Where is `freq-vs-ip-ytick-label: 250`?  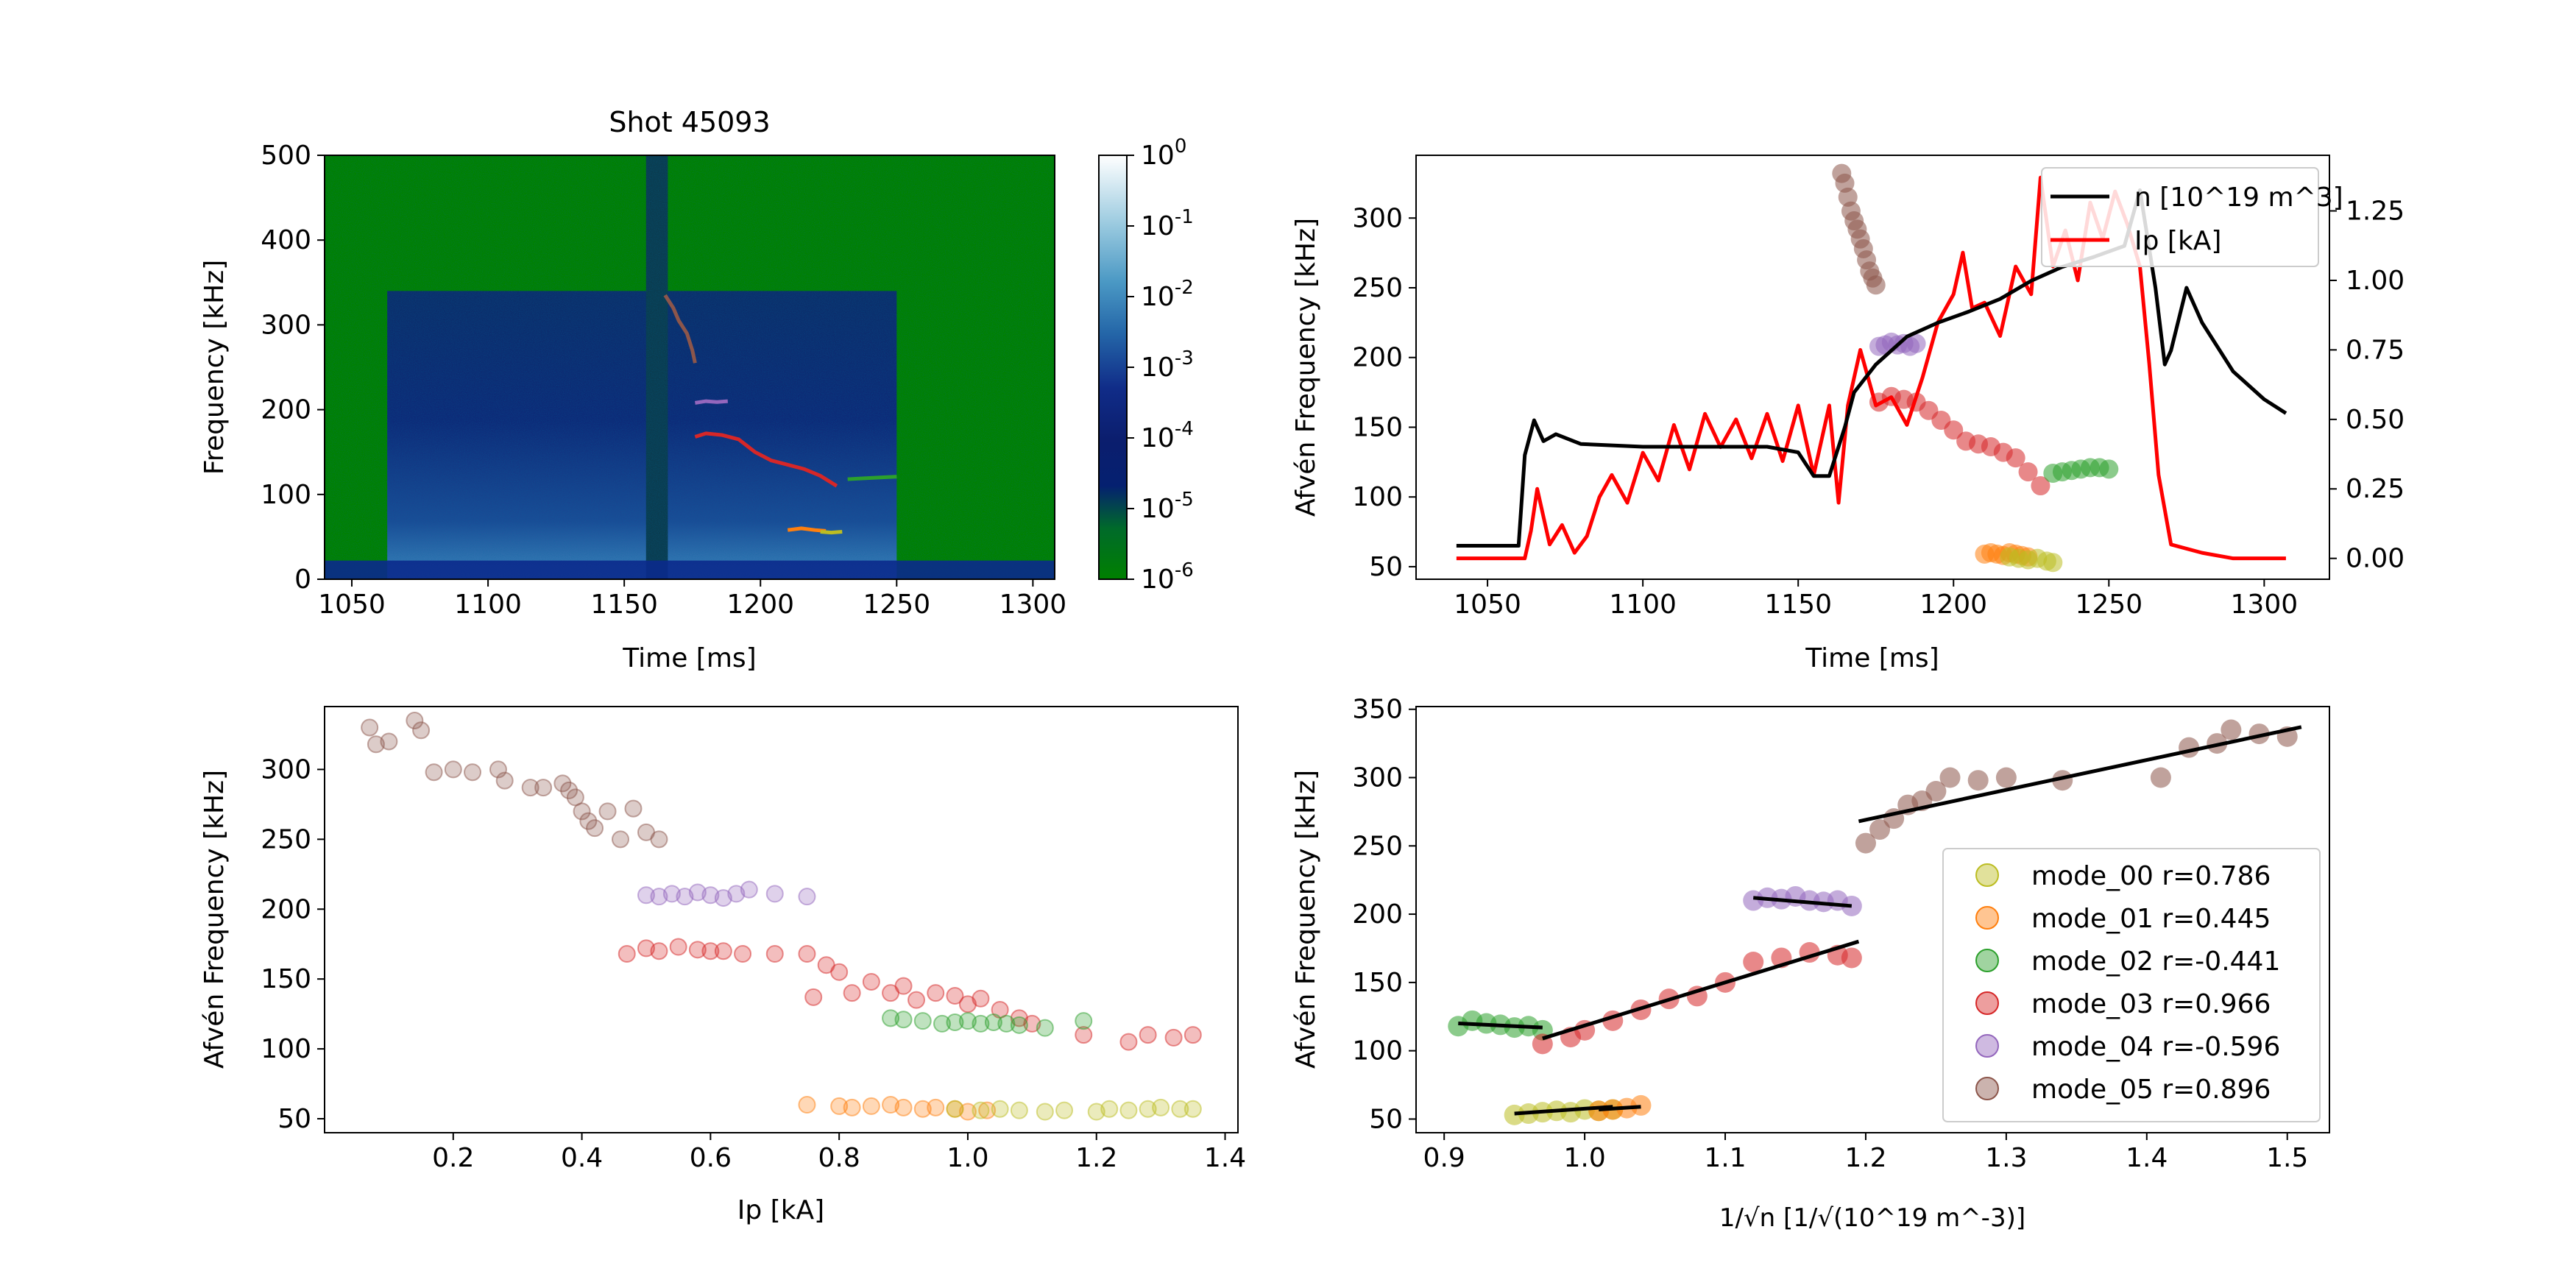
freq-vs-ip-ytick-label: 250 is located at coordinates (286, 839).